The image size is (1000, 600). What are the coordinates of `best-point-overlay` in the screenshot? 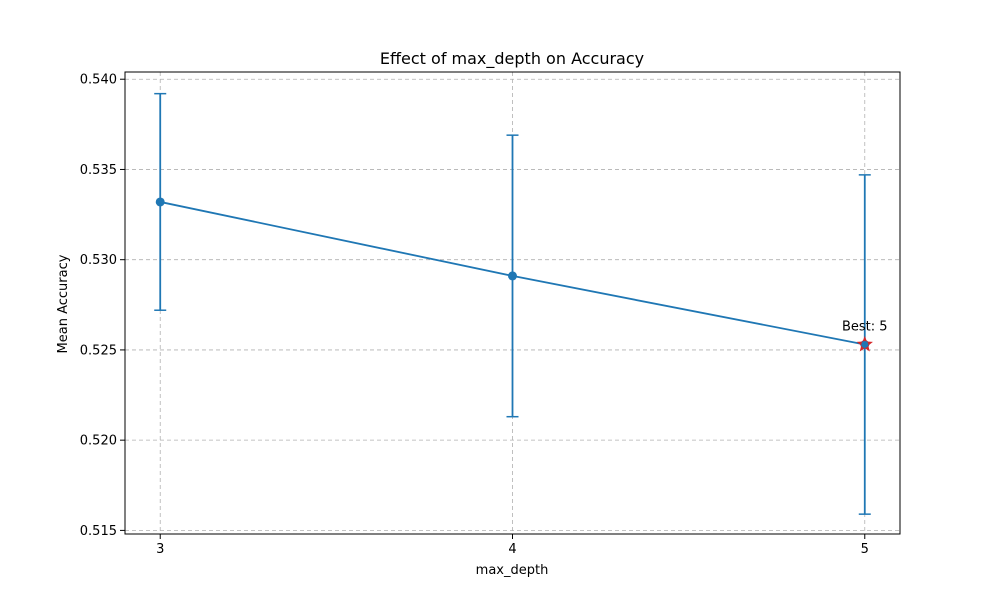 It's located at (865, 345).